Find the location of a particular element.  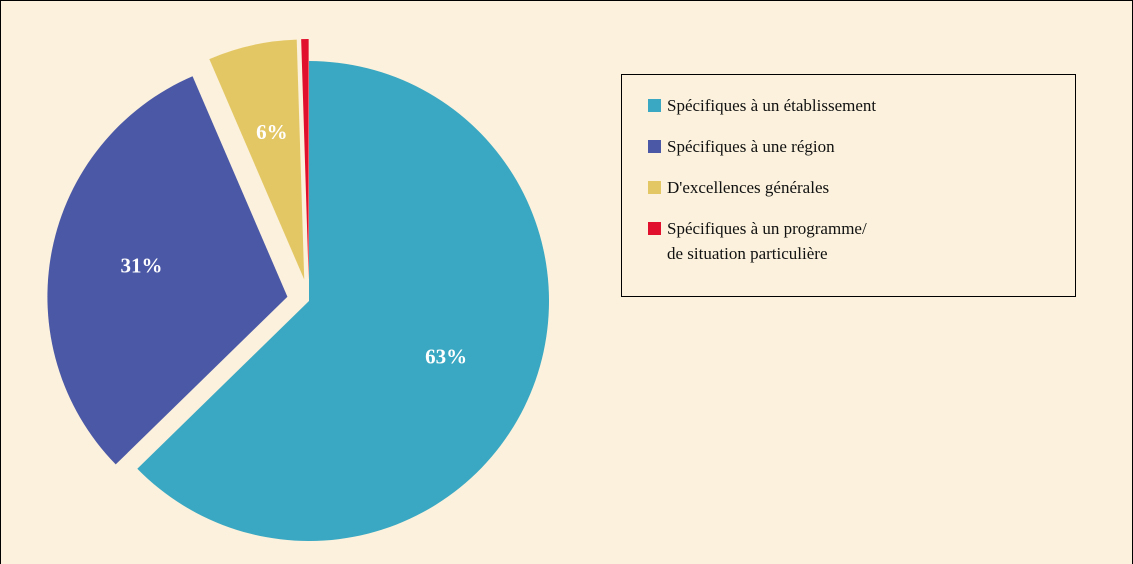

legend-label: Spécifiques à une région is located at coordinates (751, 146).